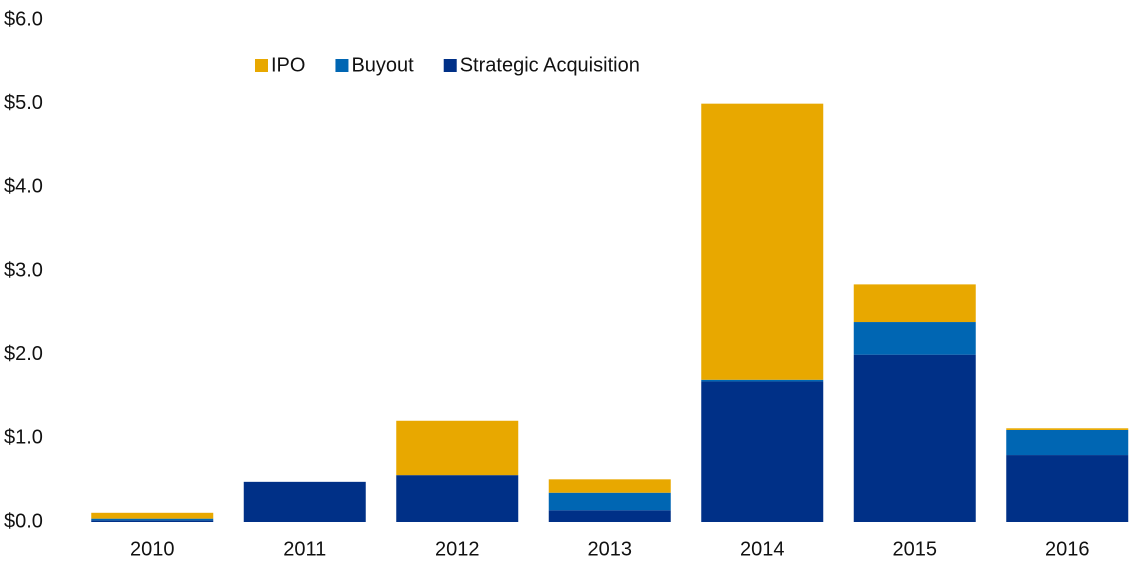 The height and width of the screenshot is (564, 1129). I want to click on y-tick-label: $0.0, so click(23, 521).